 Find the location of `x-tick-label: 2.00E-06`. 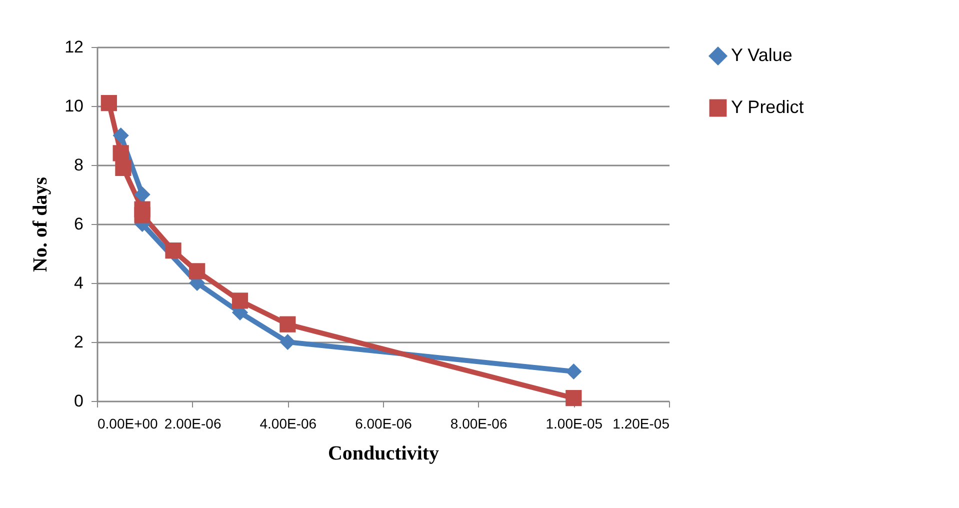

x-tick-label: 2.00E-06 is located at coordinates (193, 424).